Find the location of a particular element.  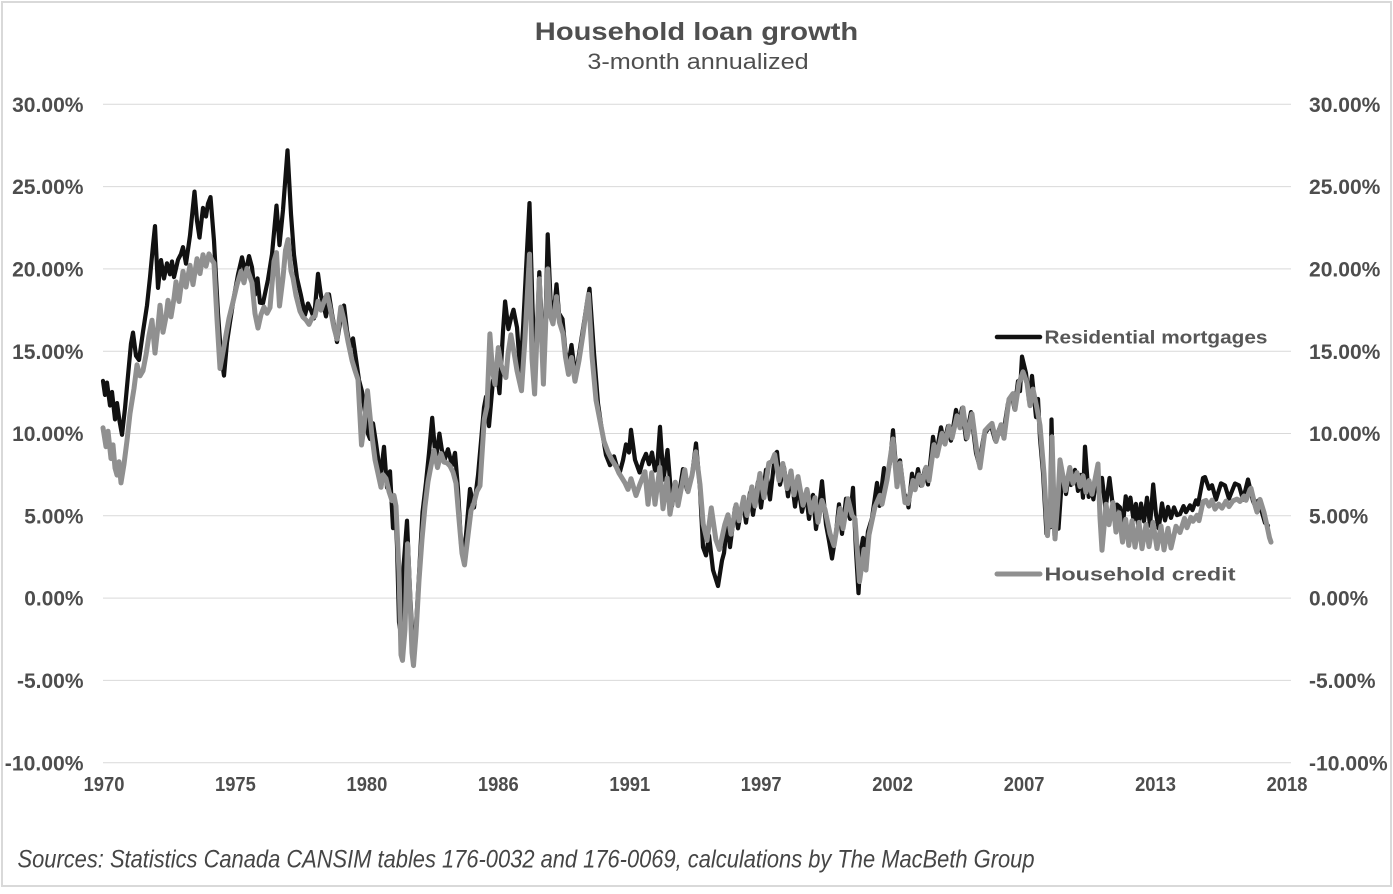

svg-text: 3-month annualized is located at coordinates (697, 61).